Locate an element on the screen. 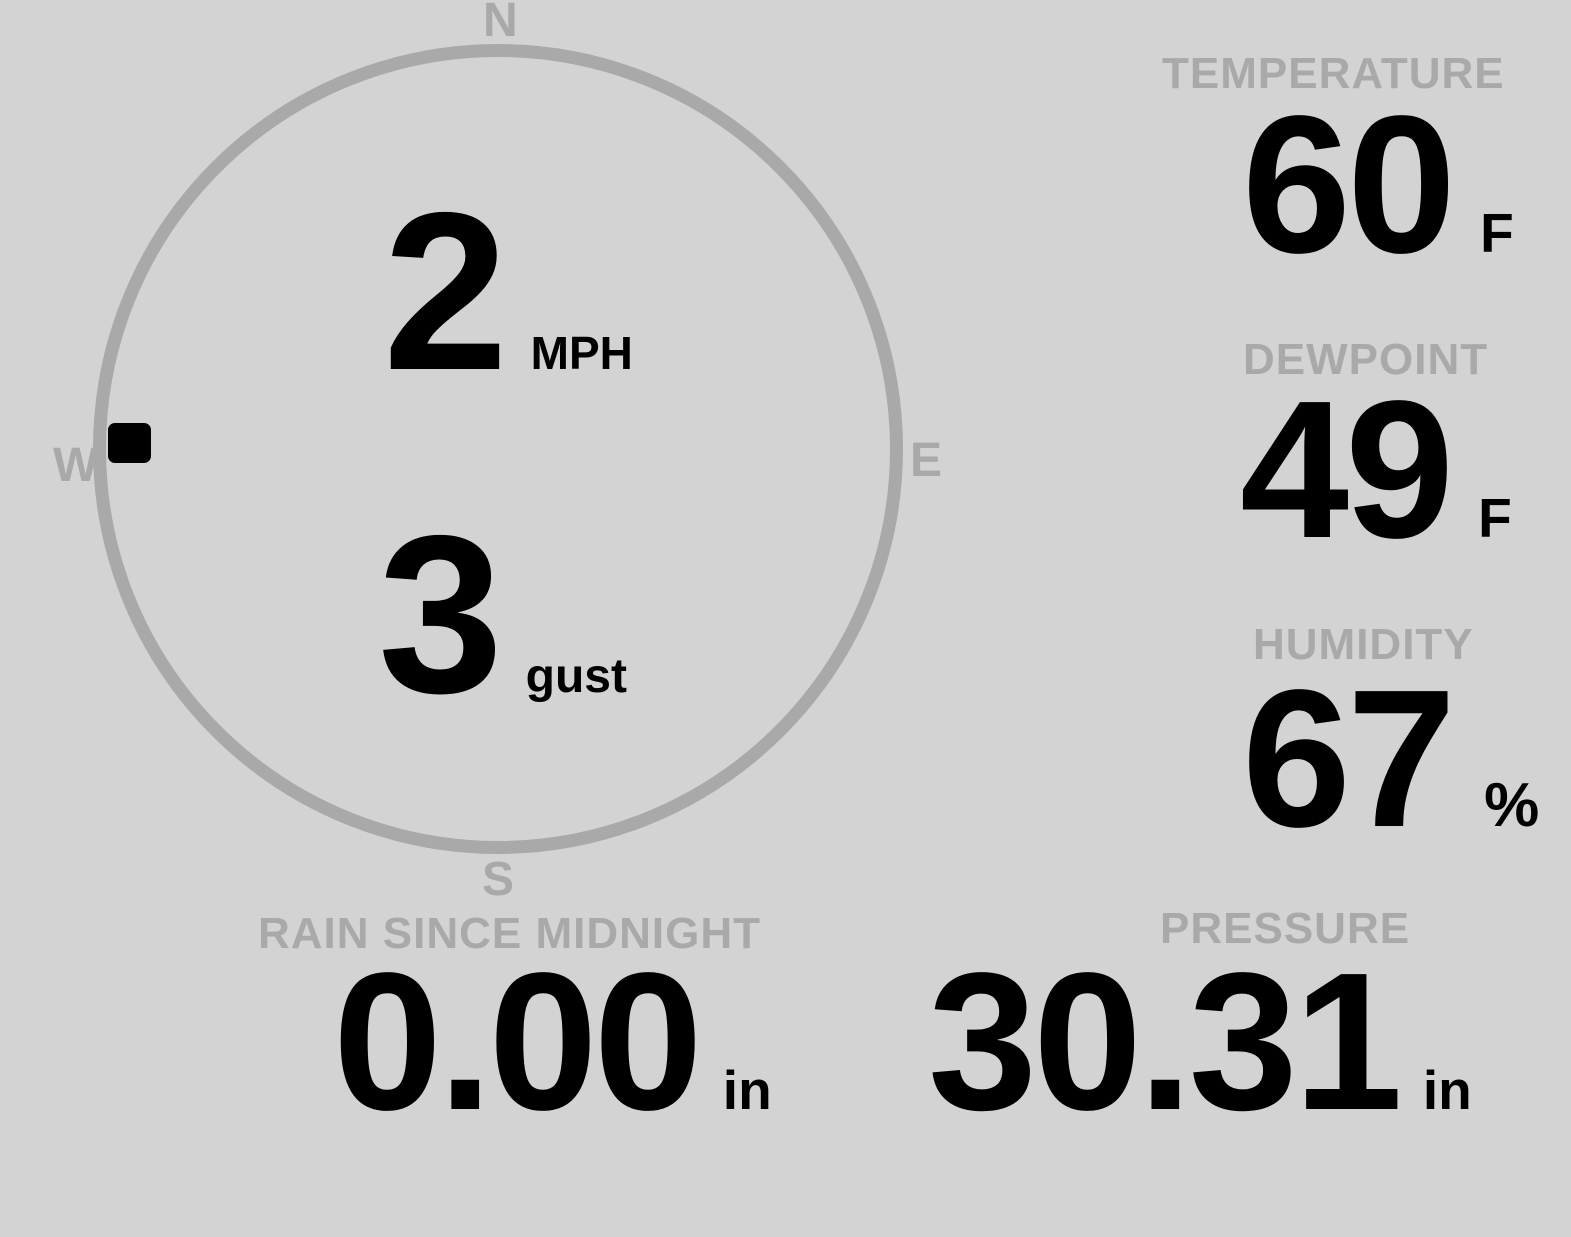  dewpoint-unit: F is located at coordinates (1495, 518).